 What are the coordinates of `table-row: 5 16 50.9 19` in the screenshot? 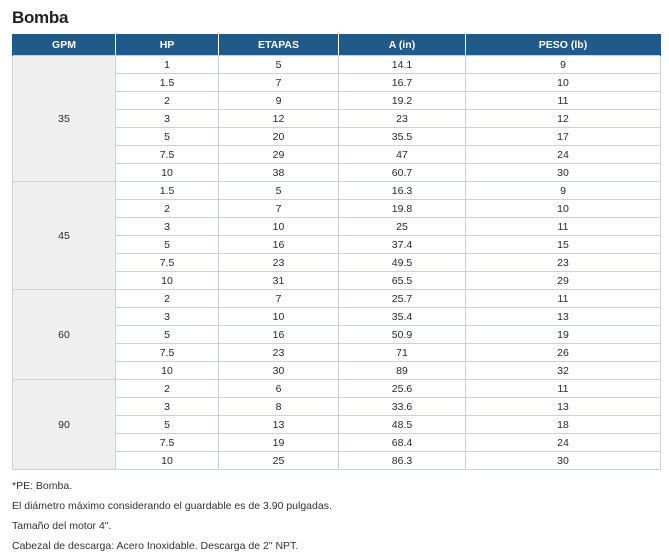 It's located at (337, 334).